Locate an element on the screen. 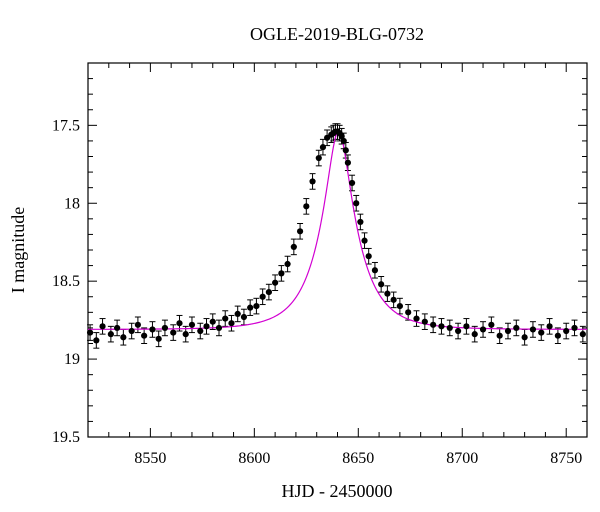 Image resolution: width=600 pixels, height=512 pixels. chart-title: OGLE-2019-BLG-0732 is located at coordinates (337, 34).